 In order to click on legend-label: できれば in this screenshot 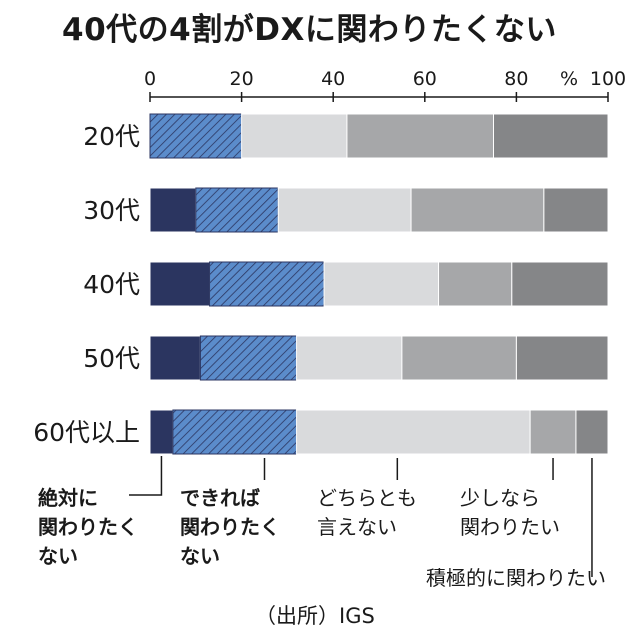, I will do `click(220, 498)`.